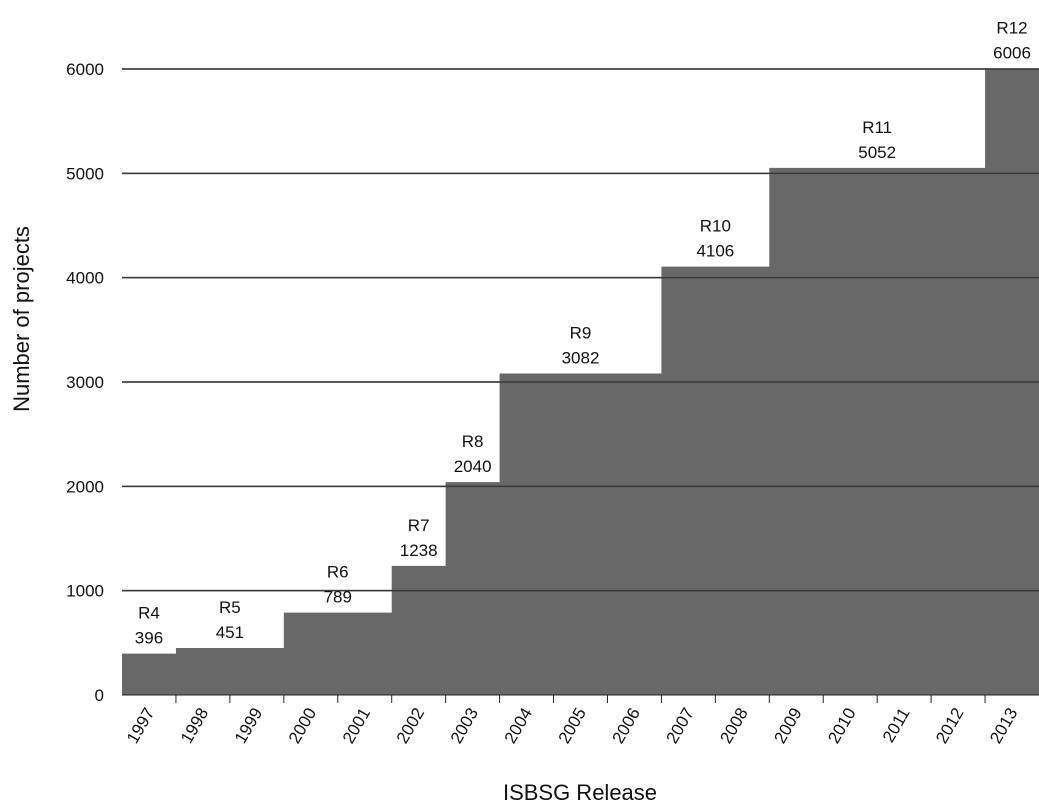 This screenshot has height=807, width=1039. I want to click on x-tick-label: 2008, so click(733, 726).